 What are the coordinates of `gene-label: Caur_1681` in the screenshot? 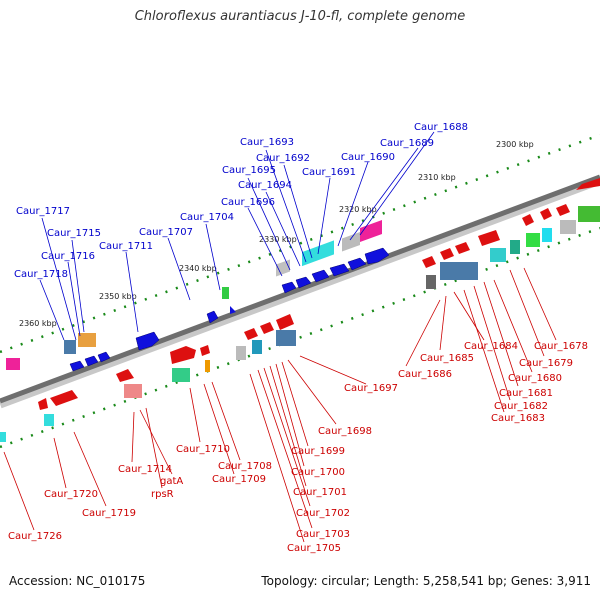 It's located at (526, 393).